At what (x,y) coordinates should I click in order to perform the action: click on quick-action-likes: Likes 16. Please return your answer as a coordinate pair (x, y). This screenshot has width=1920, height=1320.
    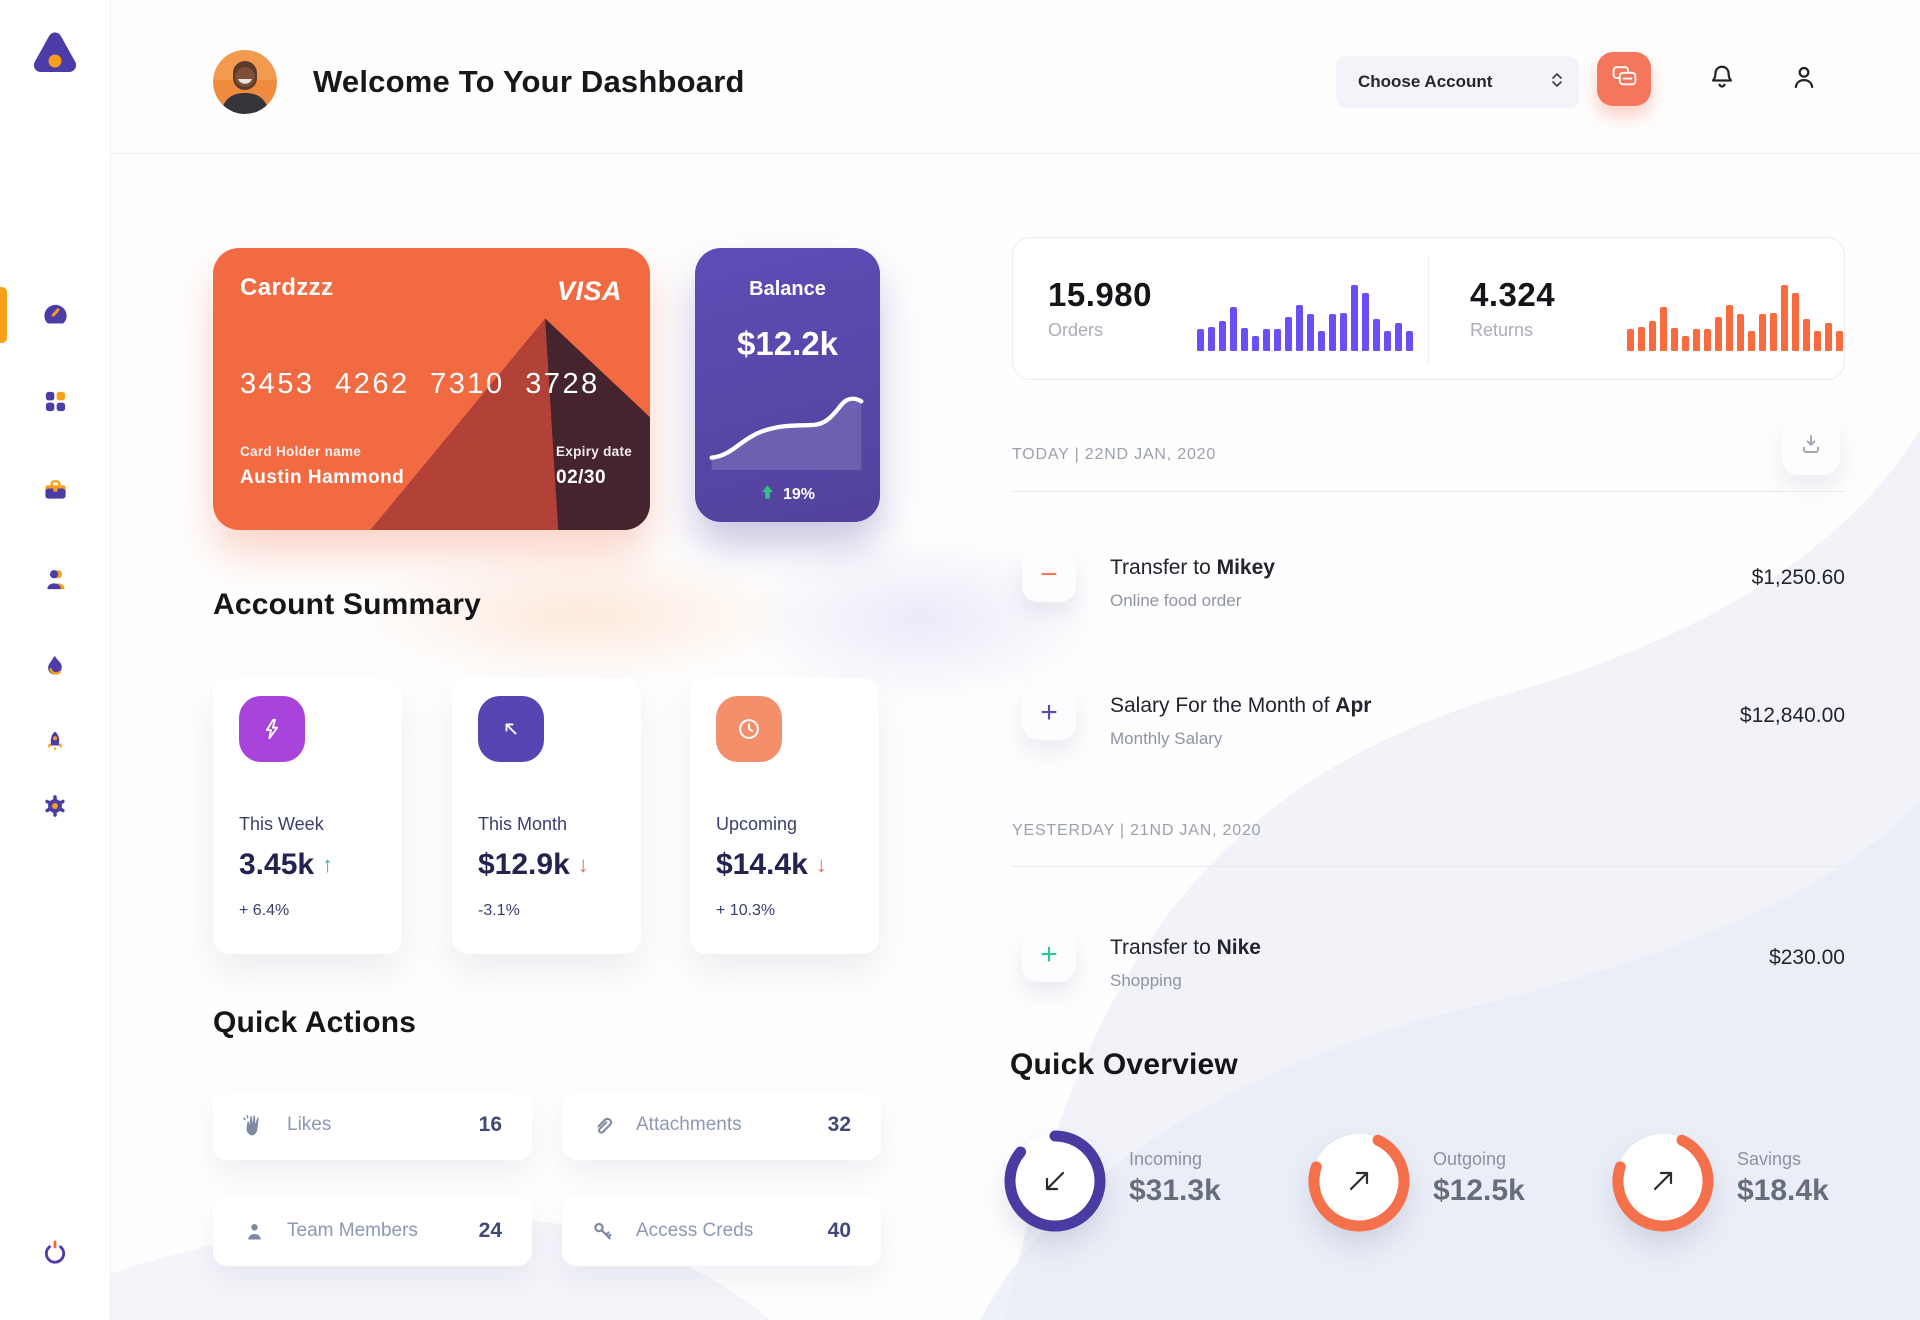
    Looking at the image, I should click on (372, 1125).